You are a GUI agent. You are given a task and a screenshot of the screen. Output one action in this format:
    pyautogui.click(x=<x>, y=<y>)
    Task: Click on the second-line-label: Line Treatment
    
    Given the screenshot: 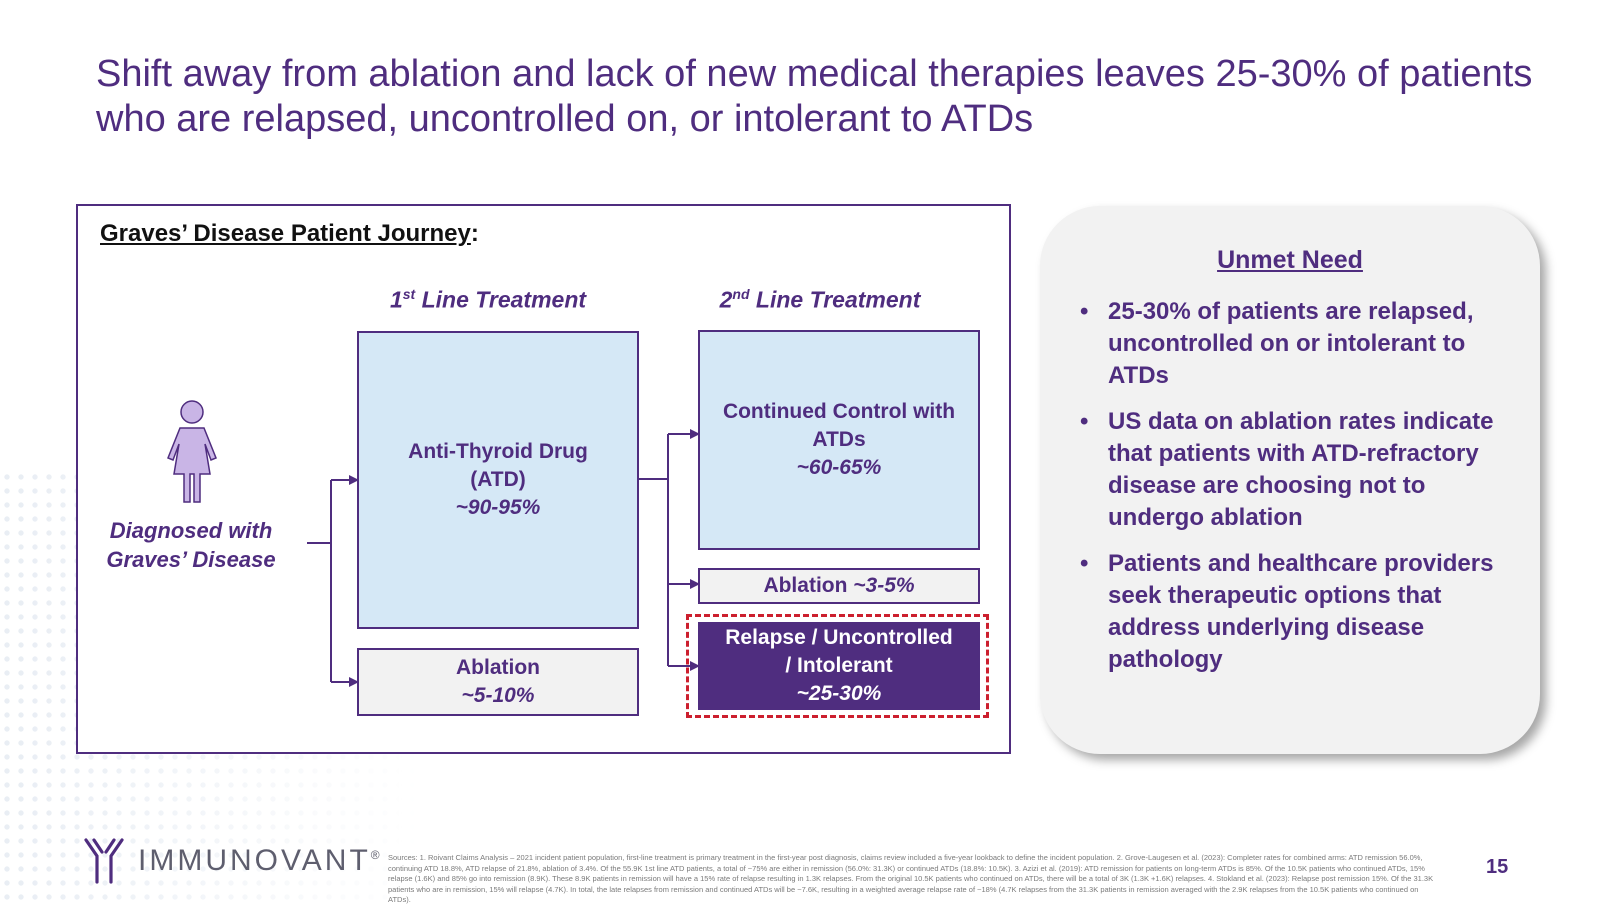 What is the action you would take?
    pyautogui.click(x=835, y=299)
    